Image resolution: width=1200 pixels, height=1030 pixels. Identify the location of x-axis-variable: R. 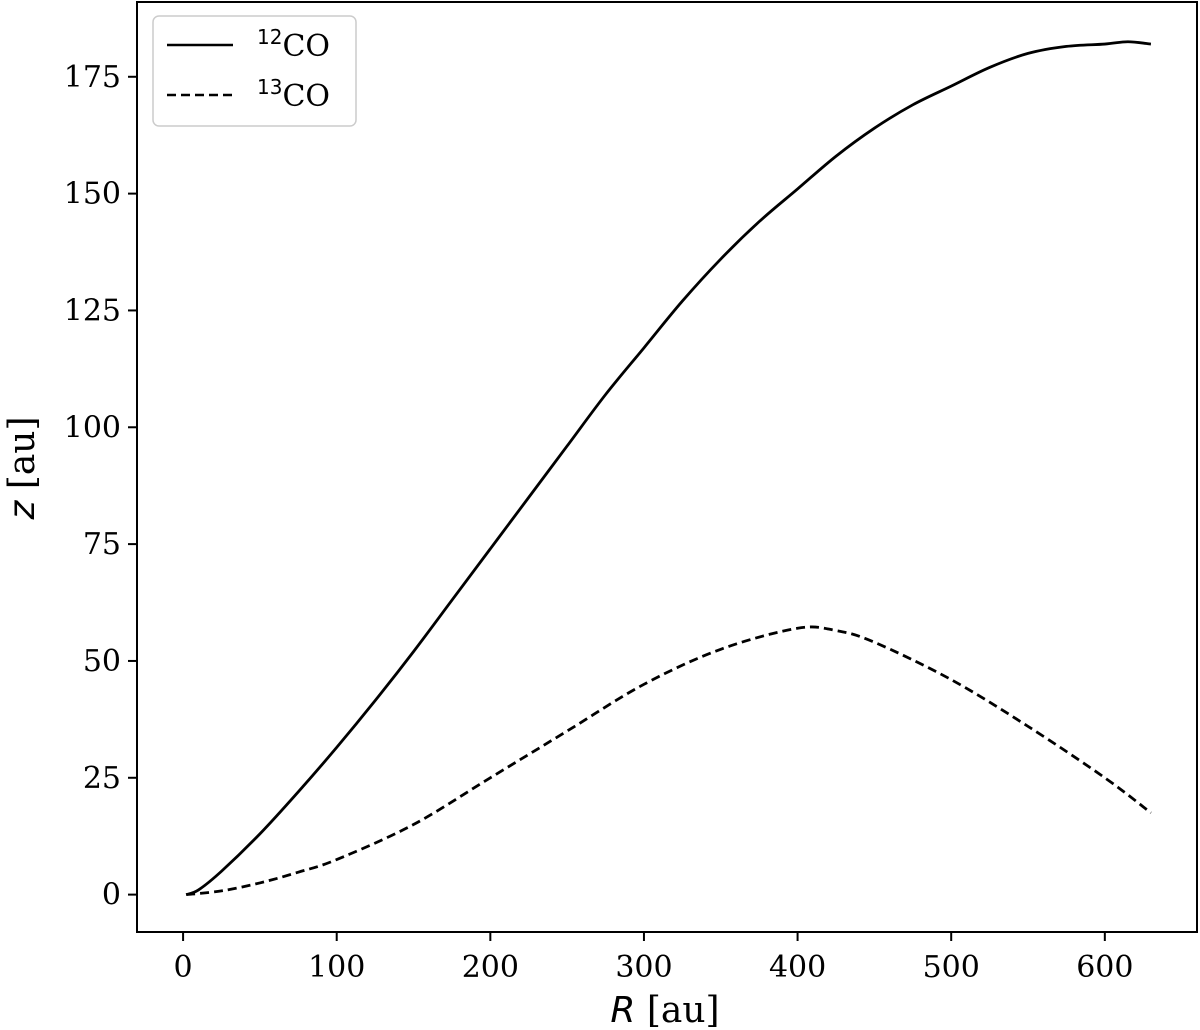
(622, 1010).